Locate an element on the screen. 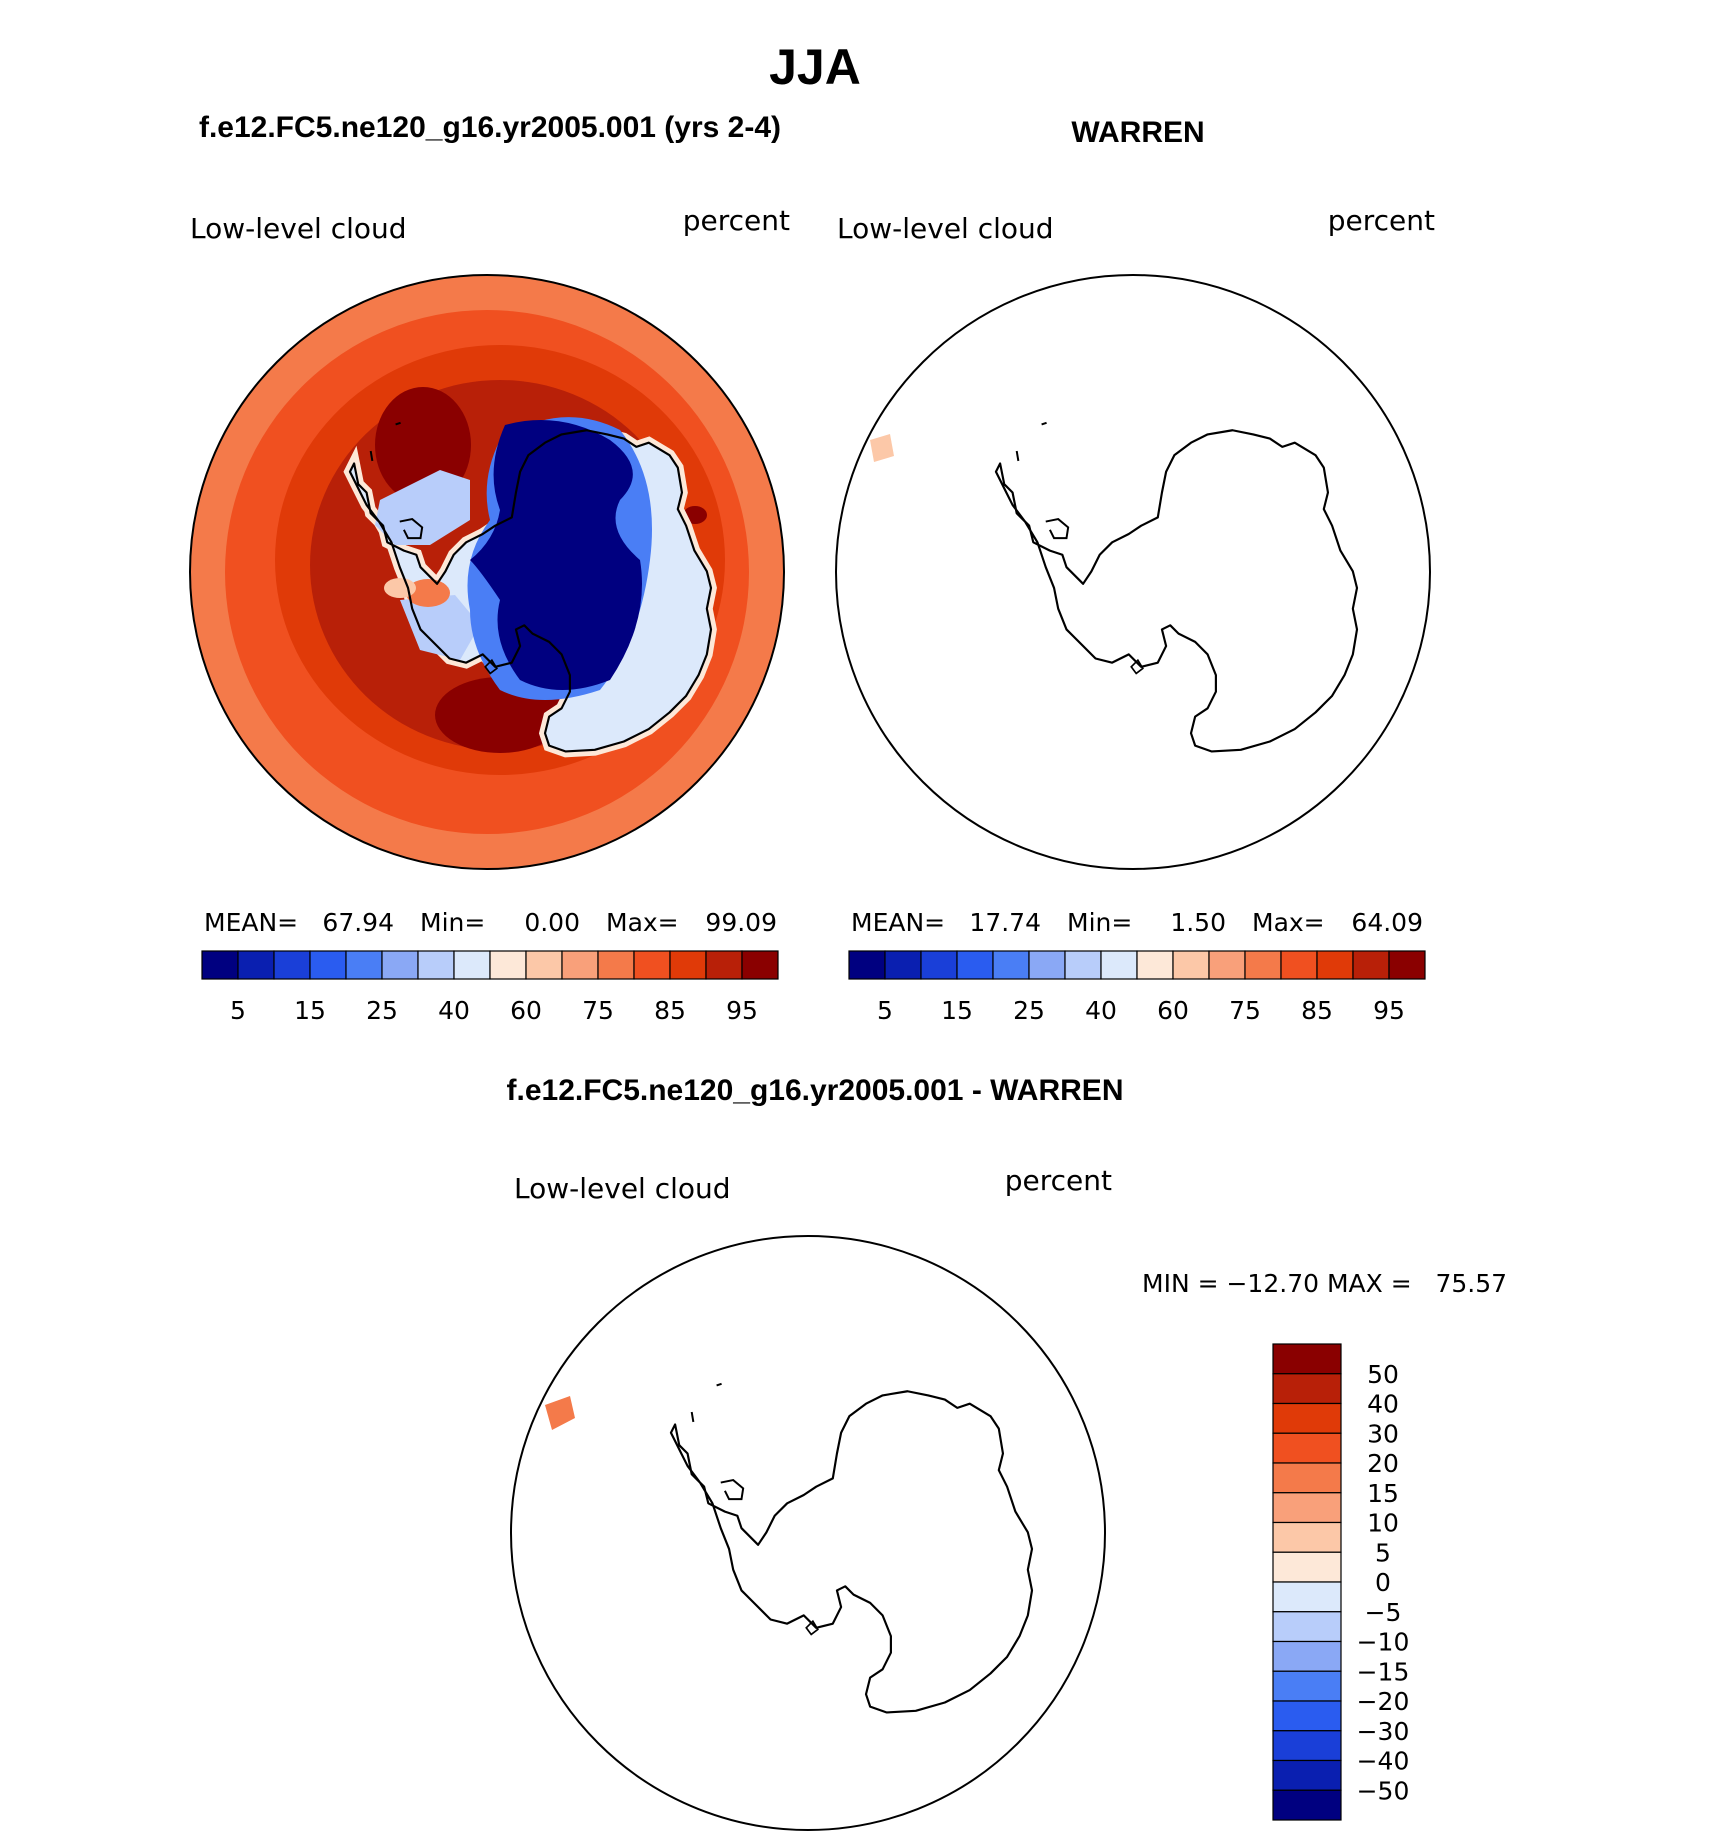 The image size is (1710, 1839). figure-title: JJA is located at coordinates (815, 67).